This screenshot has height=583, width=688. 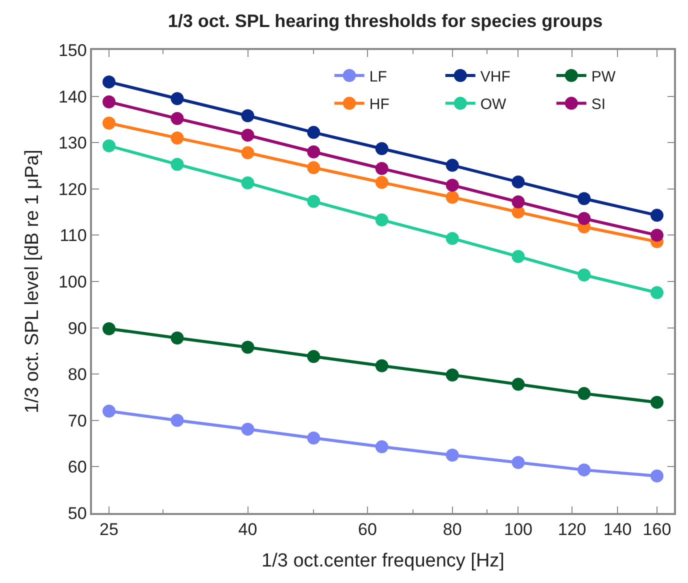 I want to click on y-tick-label: 70, so click(x=77, y=420).